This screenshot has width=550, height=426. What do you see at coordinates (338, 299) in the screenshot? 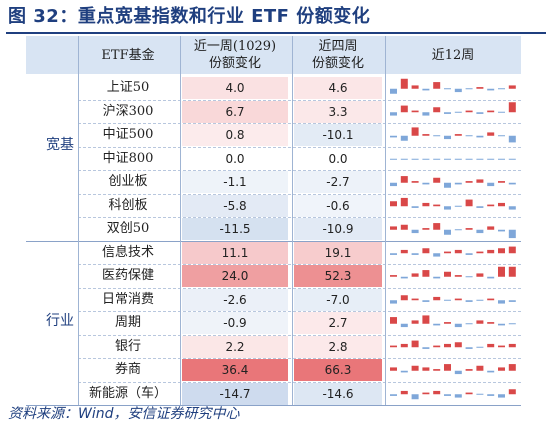
I see `four-week-change-cell: -7.0` at bounding box center [338, 299].